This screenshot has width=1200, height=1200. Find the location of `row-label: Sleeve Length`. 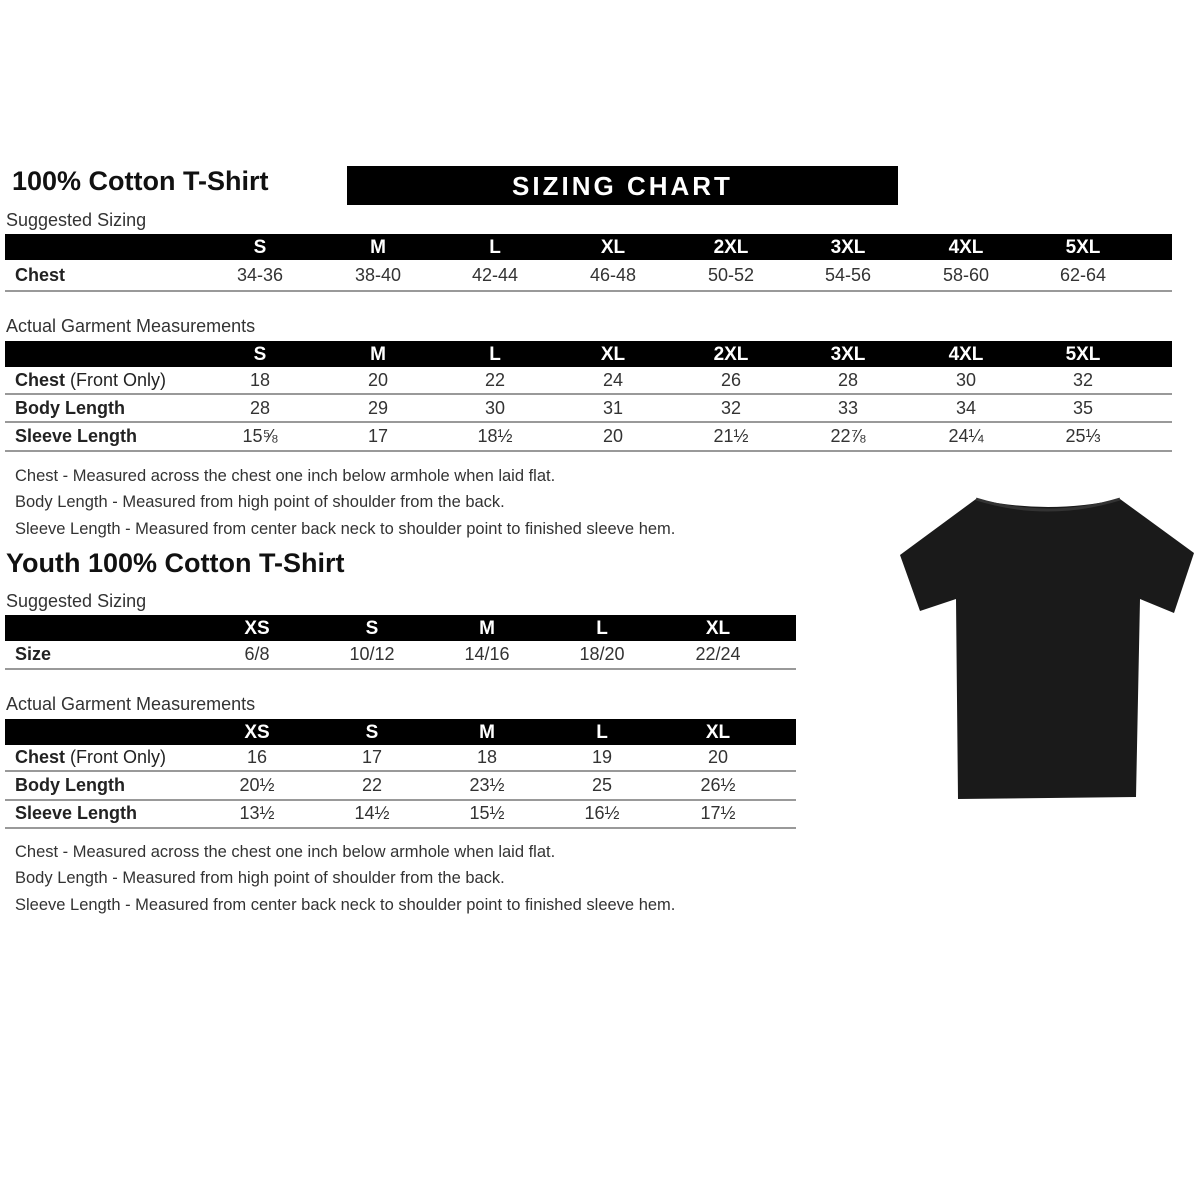

row-label: Sleeve Length is located at coordinates (76, 436).